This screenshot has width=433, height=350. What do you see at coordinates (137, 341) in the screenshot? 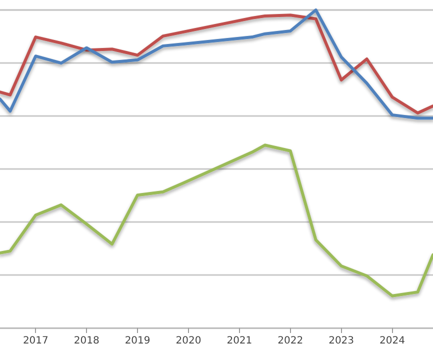
I see `x-tick-label: 2019` at bounding box center [137, 341].